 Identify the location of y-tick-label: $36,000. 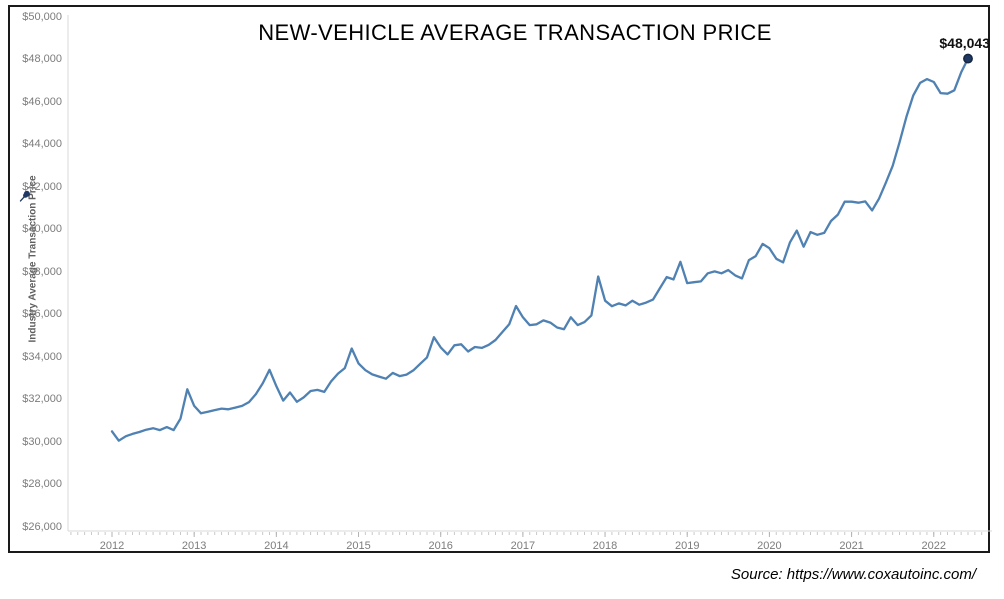
(42, 314).